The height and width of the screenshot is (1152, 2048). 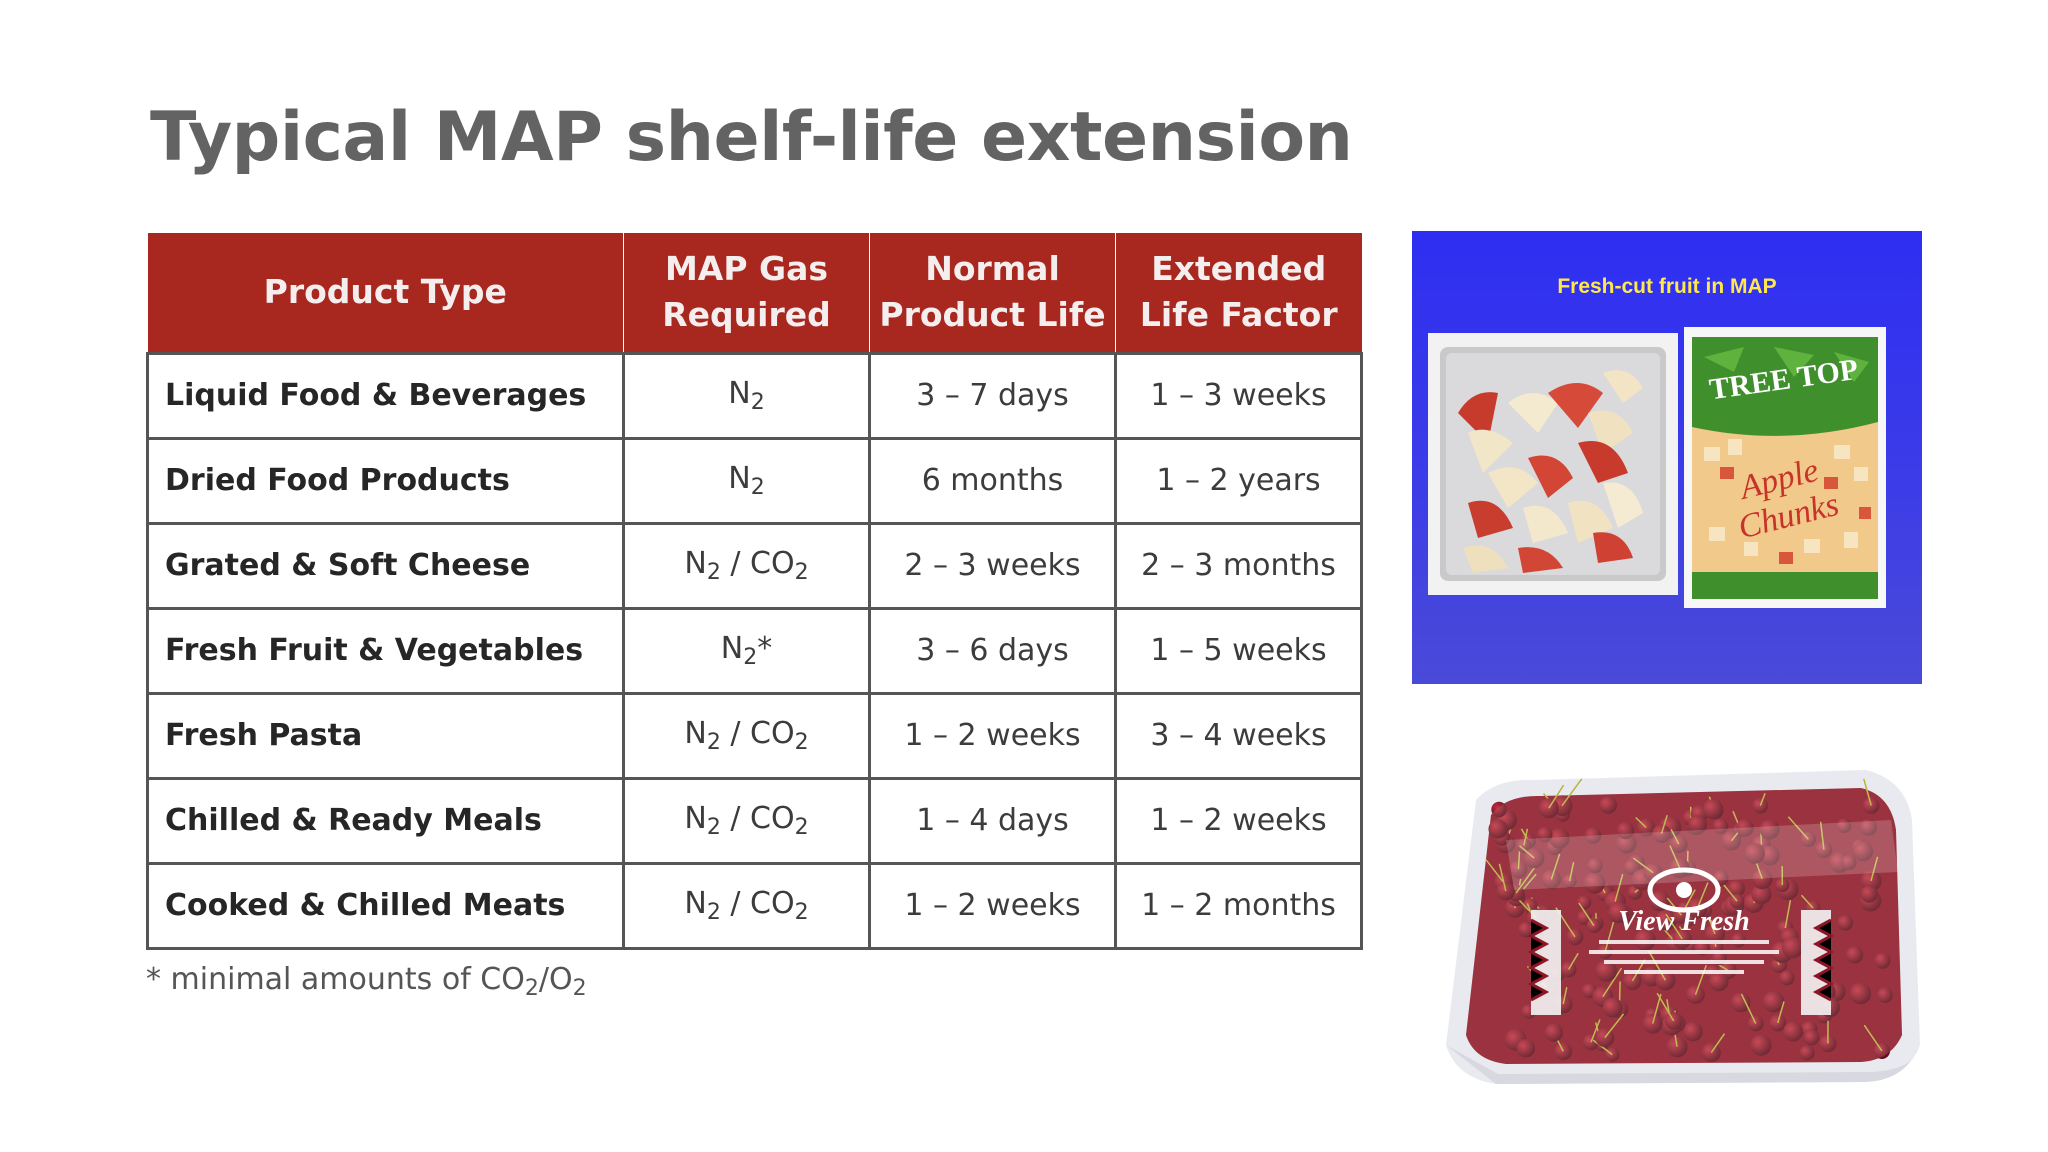 What do you see at coordinates (385, 905) in the screenshot?
I see `cell-product-type: Cooked & Chilled Meats` at bounding box center [385, 905].